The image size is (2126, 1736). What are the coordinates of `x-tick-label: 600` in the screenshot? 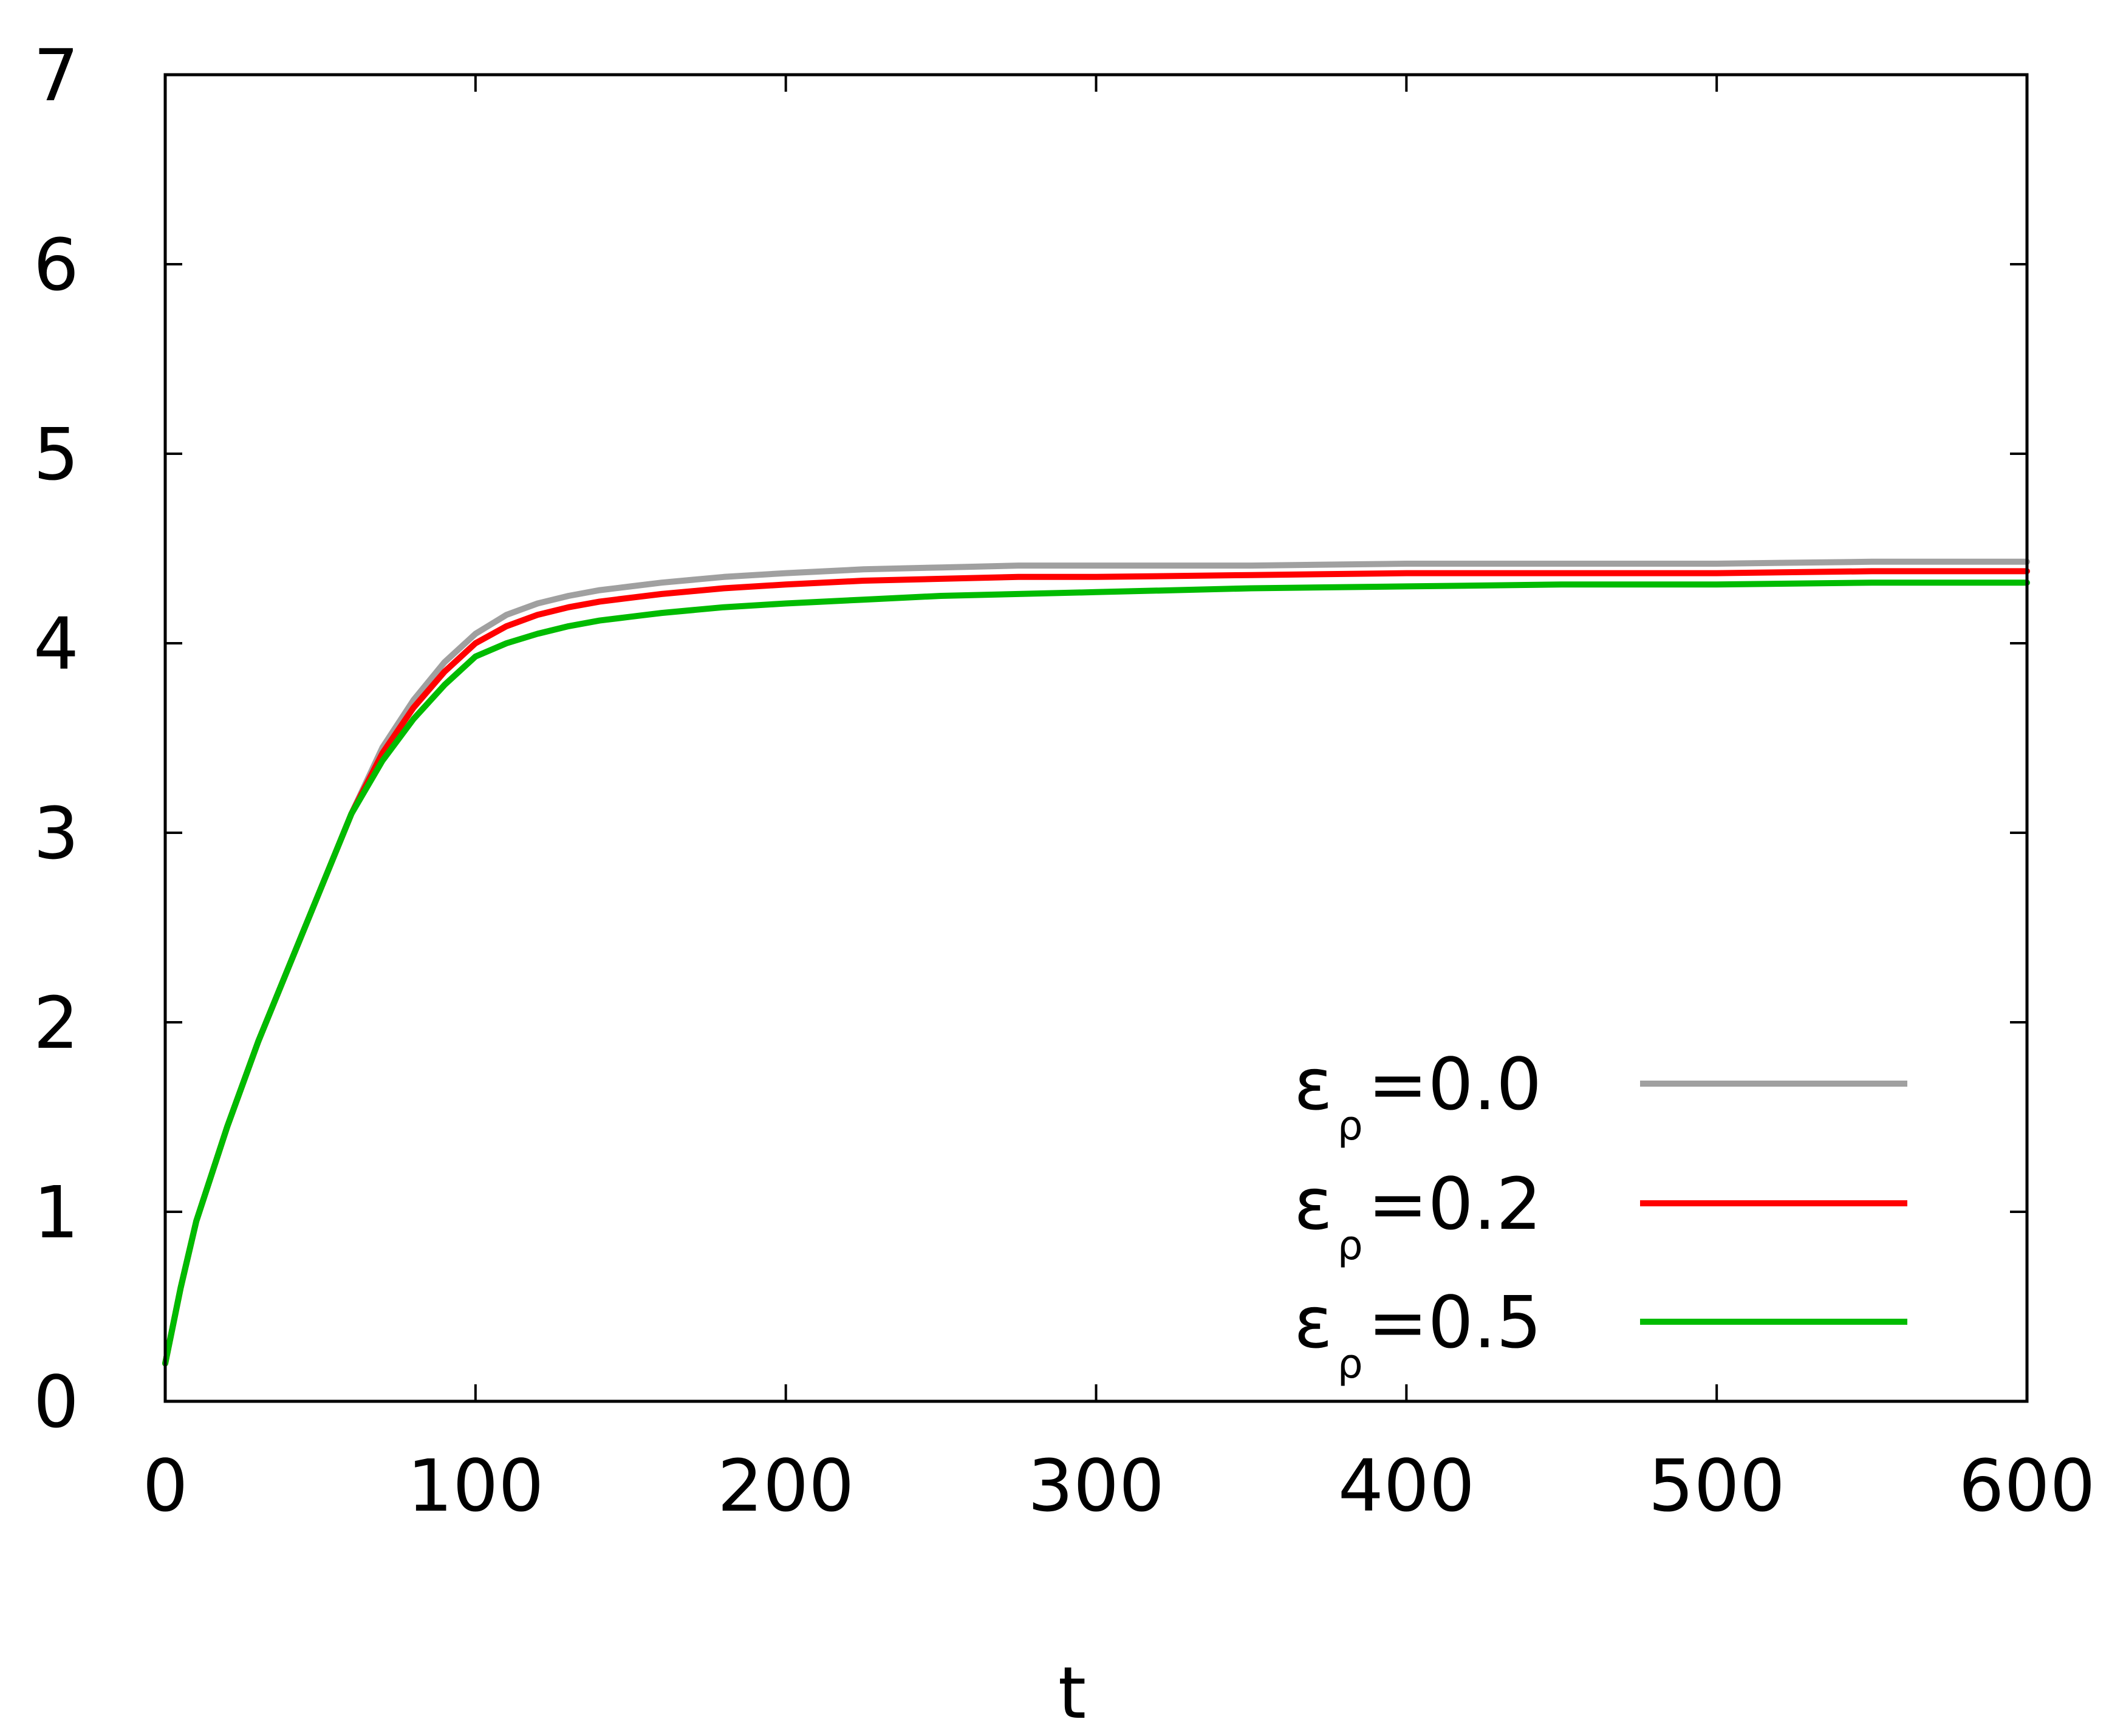 It's located at (2026, 1486).